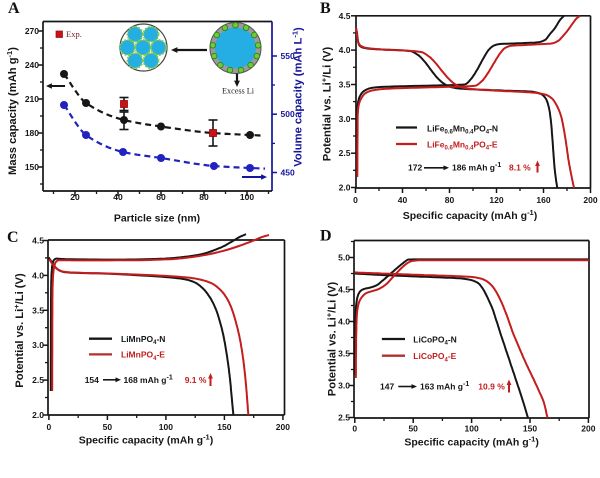 Image resolution: width=600 pixels, height=478 pixels. What do you see at coordinates (32, 65) in the screenshot?
I see `svg-text: 240` at bounding box center [32, 65].